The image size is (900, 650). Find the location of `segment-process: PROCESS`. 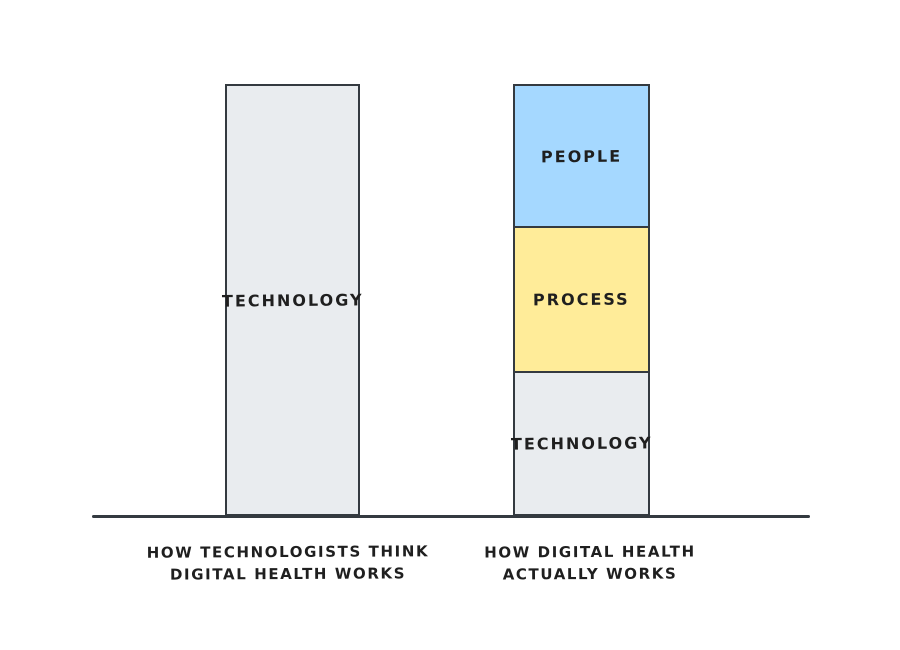

segment-process: PROCESS is located at coordinates (581, 300).